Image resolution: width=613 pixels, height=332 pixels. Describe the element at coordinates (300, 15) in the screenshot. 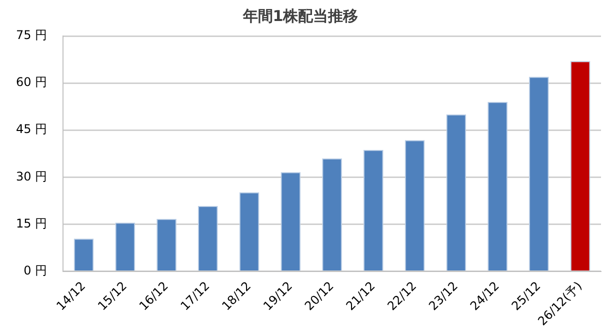

I see `chart-title: 年間1株配当推移` at that location.